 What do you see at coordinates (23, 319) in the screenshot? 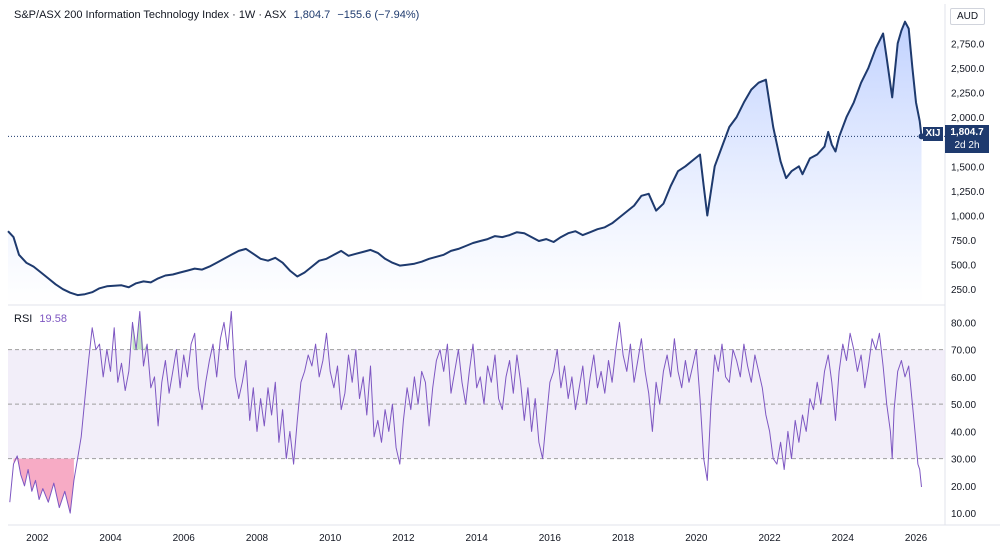
I see `rsi-legend-name: RSI` at bounding box center [23, 319].